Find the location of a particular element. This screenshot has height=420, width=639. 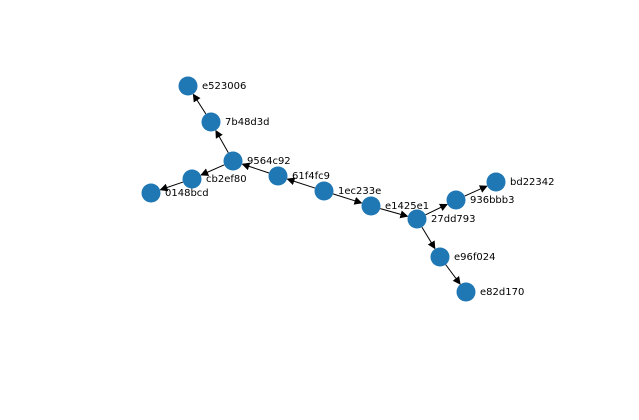

node-label-9564c92: 9564c92 is located at coordinates (269, 161).